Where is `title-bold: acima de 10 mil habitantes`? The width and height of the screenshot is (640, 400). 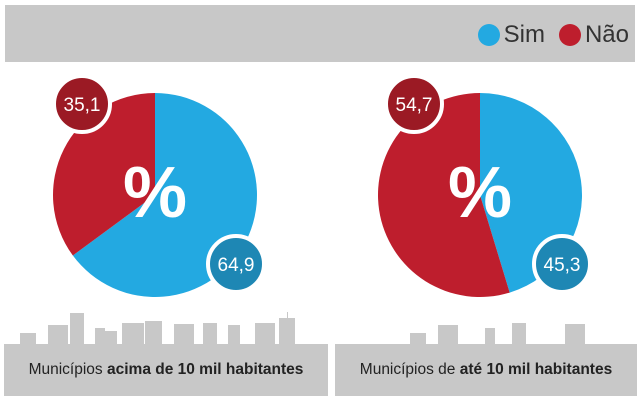 title-bold: acima de 10 mil habitantes is located at coordinates (205, 369).